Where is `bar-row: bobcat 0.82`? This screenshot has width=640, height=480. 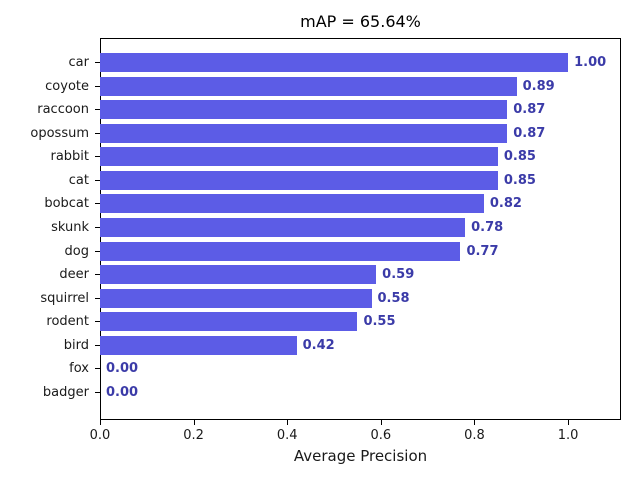 bar-row: bobcat 0.82 is located at coordinates (310, 204).